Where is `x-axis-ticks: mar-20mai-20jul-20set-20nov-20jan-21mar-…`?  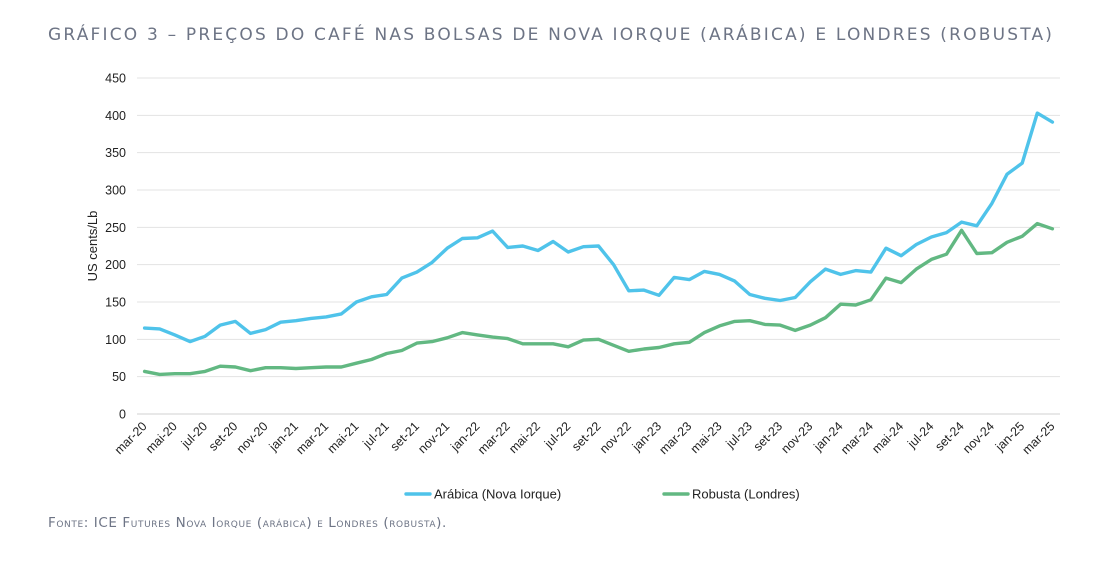 x-axis-ticks: mar-20mai-20jul-20set-20nov-20jan-21mar-… is located at coordinates (585, 438).